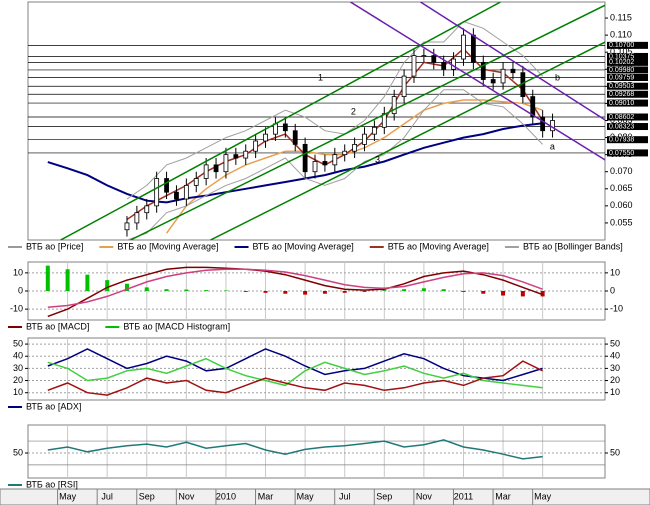  I want to click on trendline-label: 2, so click(353, 111).